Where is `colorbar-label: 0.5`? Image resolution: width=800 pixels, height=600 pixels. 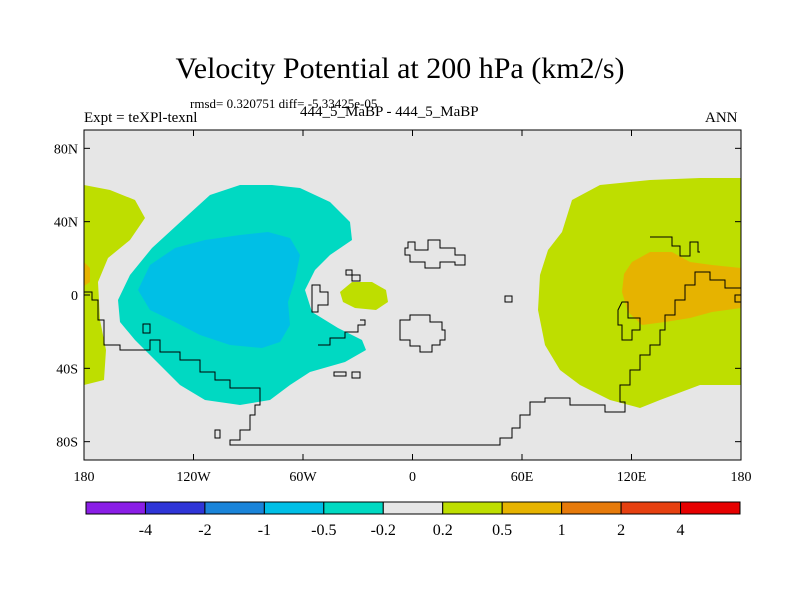
colorbar-label: 0.5 is located at coordinates (502, 530).